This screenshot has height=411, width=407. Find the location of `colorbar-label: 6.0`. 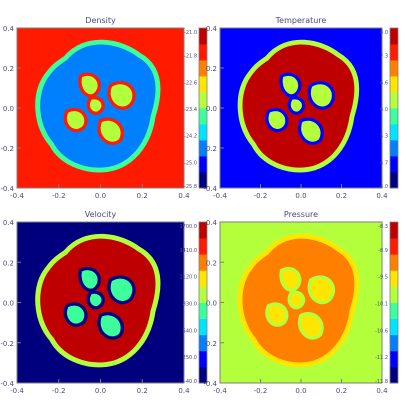

colorbar-label: 6.0 is located at coordinates (384, 110).